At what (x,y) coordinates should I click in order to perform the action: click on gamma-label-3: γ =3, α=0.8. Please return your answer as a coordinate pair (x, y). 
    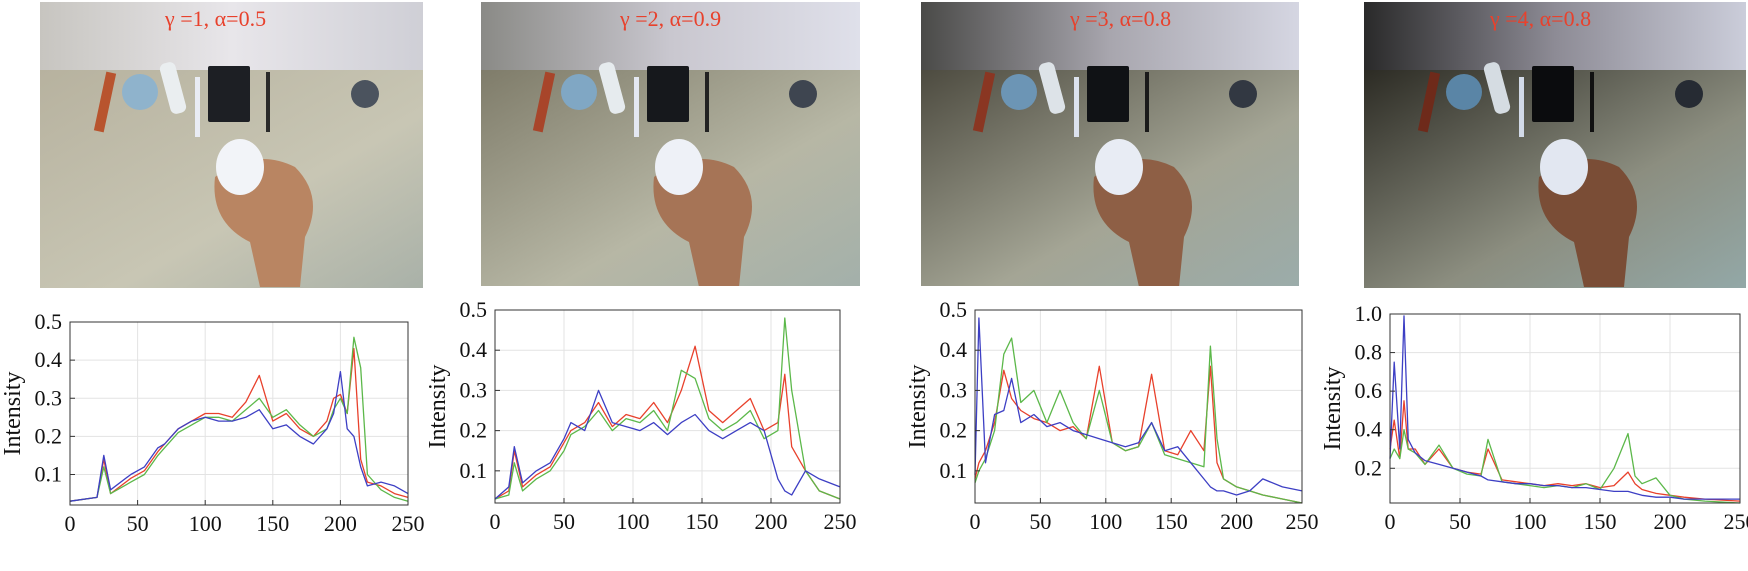
    Looking at the image, I should click on (1121, 18).